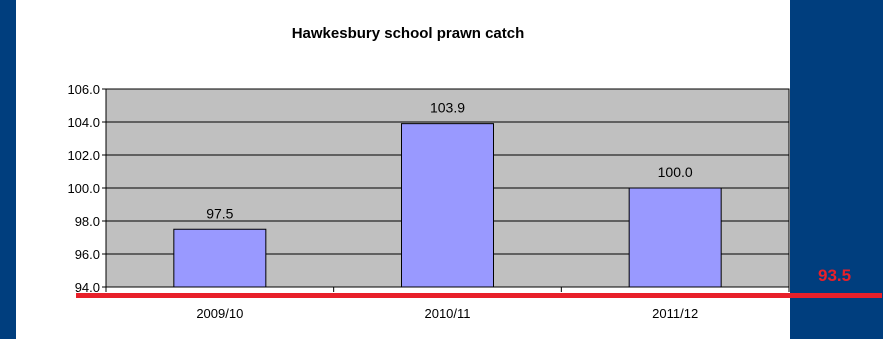 This screenshot has height=339, width=883. I want to click on reference-line, so click(479, 295).